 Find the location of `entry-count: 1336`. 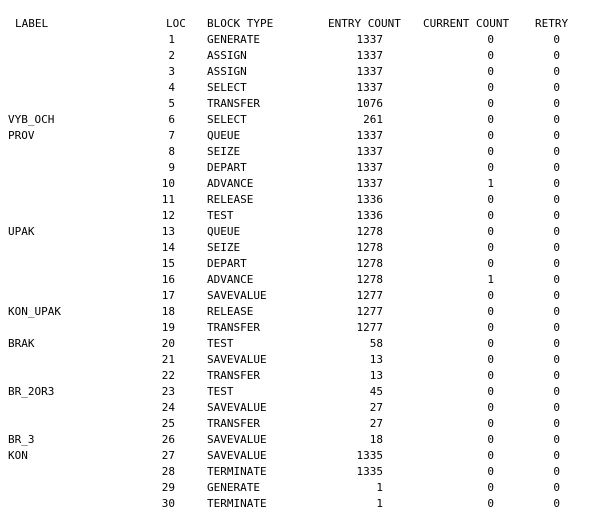

entry-count: 1336 is located at coordinates (370, 199).